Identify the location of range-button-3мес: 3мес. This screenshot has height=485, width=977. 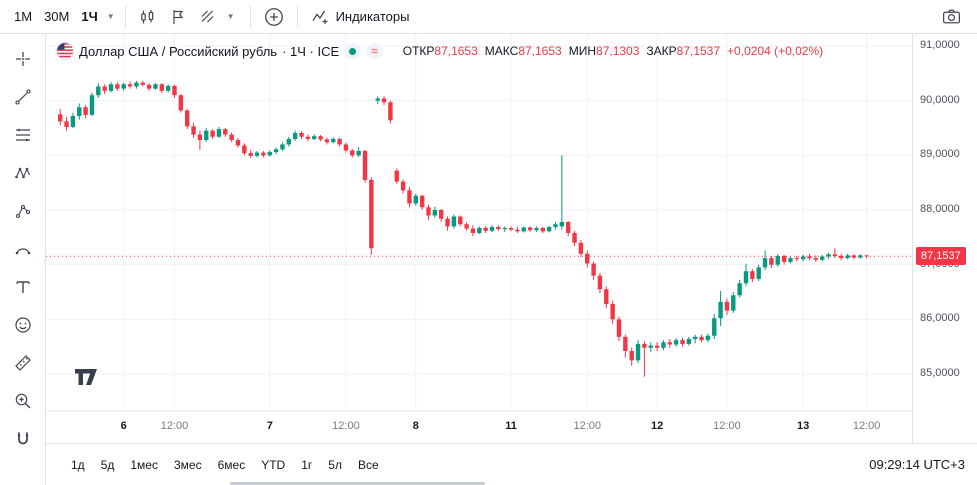
(188, 465).